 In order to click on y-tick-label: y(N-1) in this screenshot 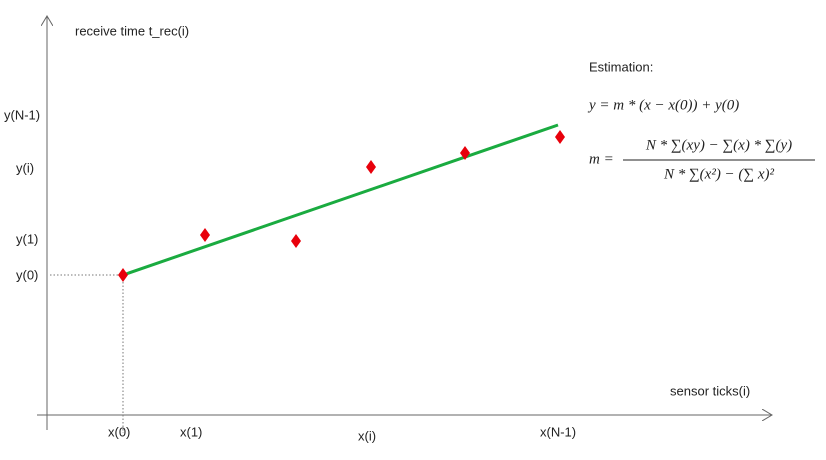, I will do `click(22, 114)`.